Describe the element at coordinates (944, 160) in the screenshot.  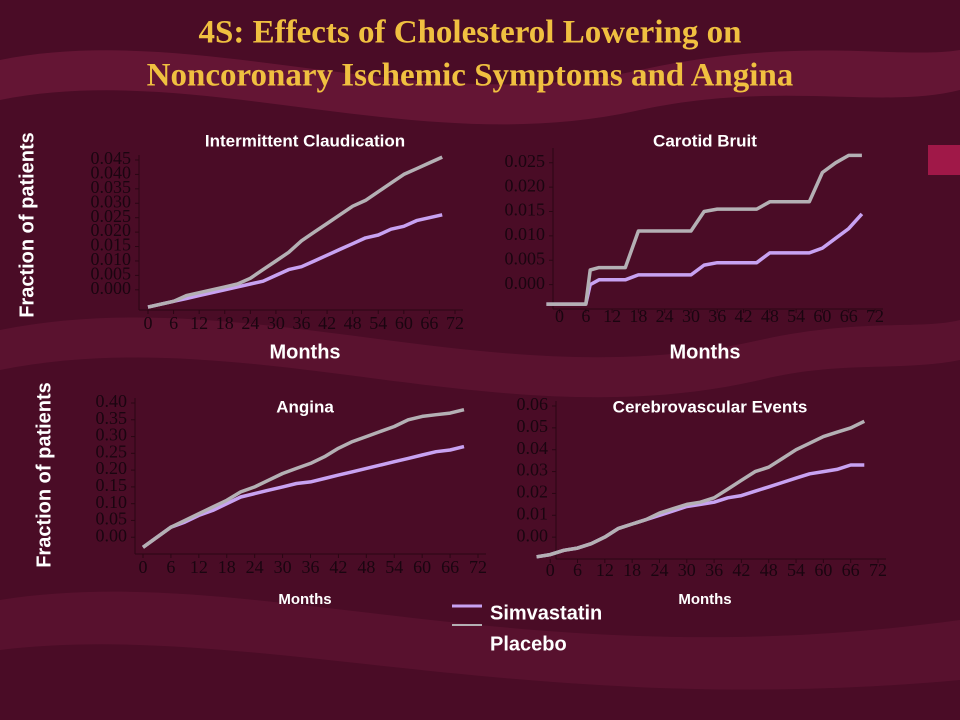
I see `decoration` at that location.